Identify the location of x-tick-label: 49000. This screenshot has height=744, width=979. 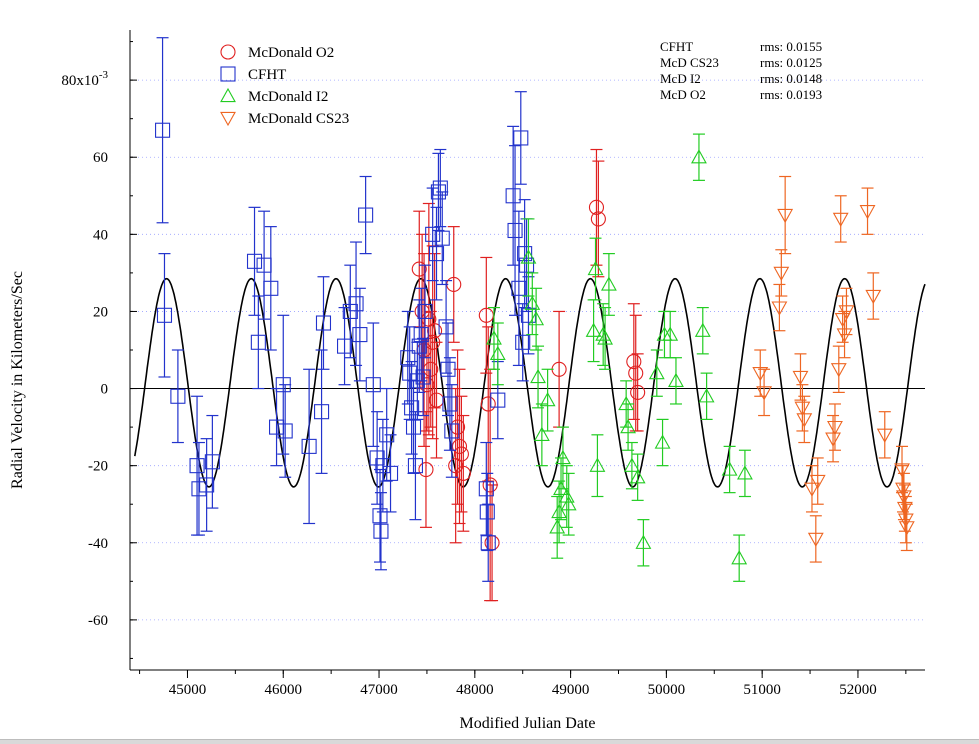
(571, 690).